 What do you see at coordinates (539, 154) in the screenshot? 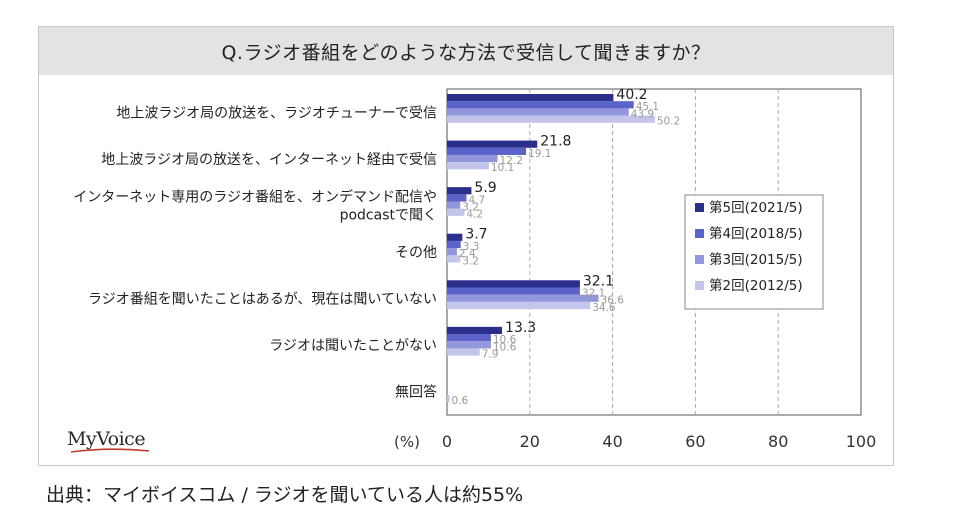
I see `value-label: 19.1` at bounding box center [539, 154].